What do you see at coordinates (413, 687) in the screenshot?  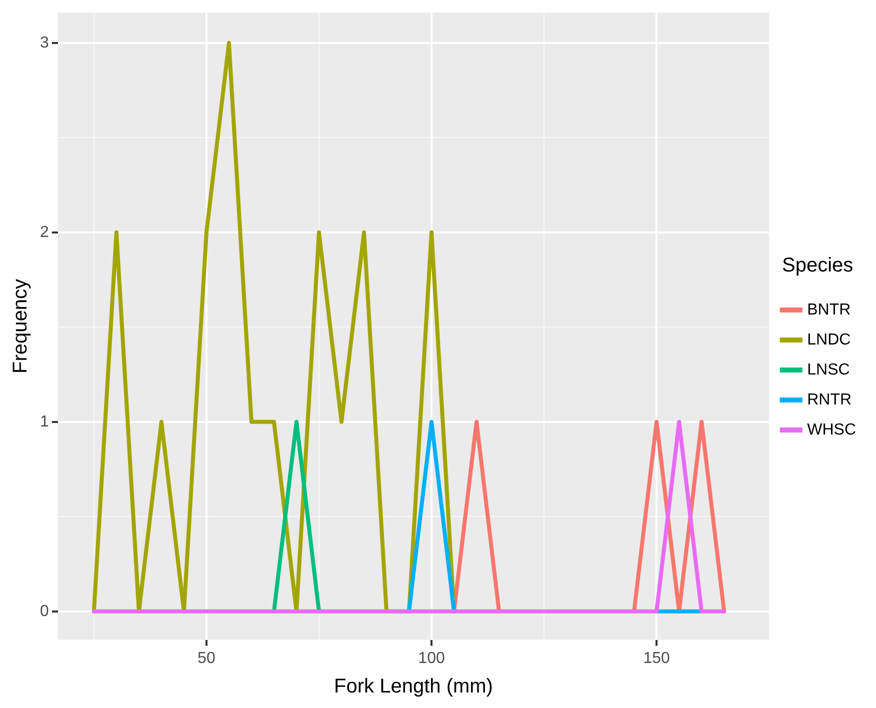 I see `x-axis-title: Fork Length (mm)` at bounding box center [413, 687].